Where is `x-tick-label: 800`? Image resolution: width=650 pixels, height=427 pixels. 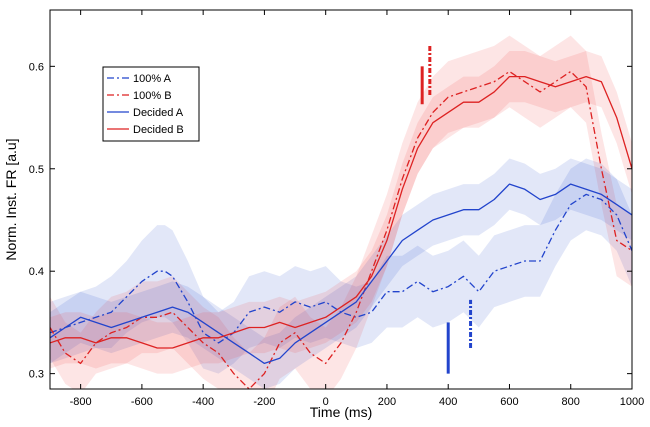 x-tick-label: 800 is located at coordinates (571, 402).